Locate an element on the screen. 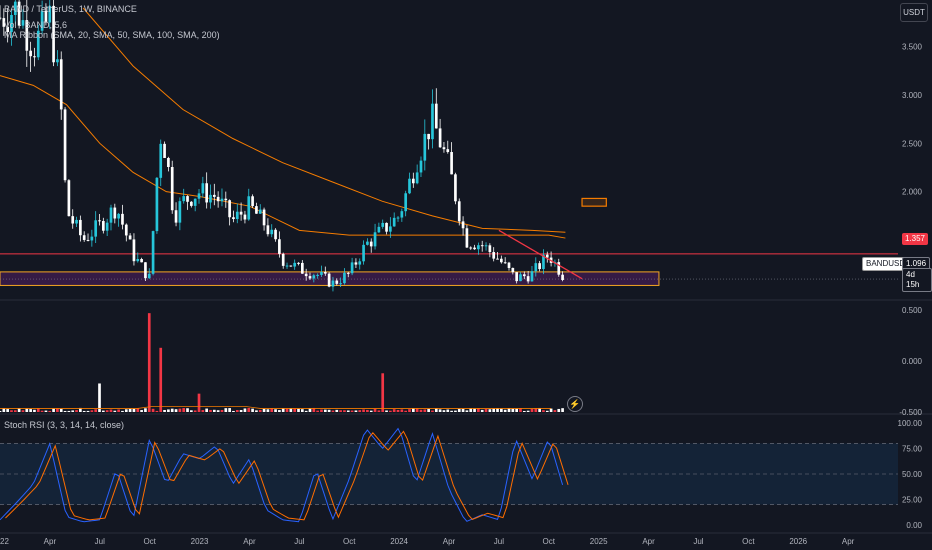 The width and height of the screenshot is (932, 550). symbol-tag: BANDUSDT is located at coordinates (888, 264).